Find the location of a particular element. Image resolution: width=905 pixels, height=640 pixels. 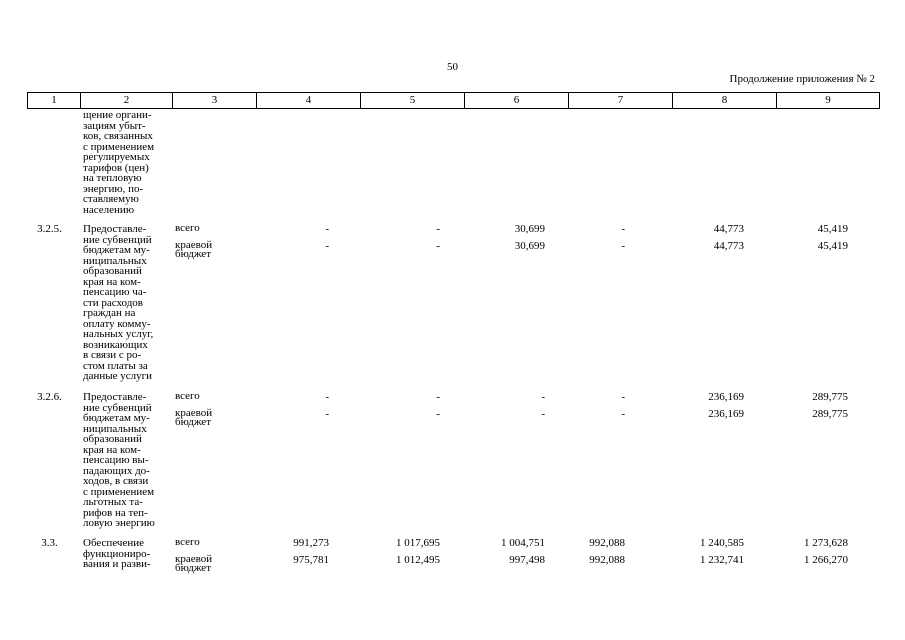

col-header-8: 8 is located at coordinates (724, 100).